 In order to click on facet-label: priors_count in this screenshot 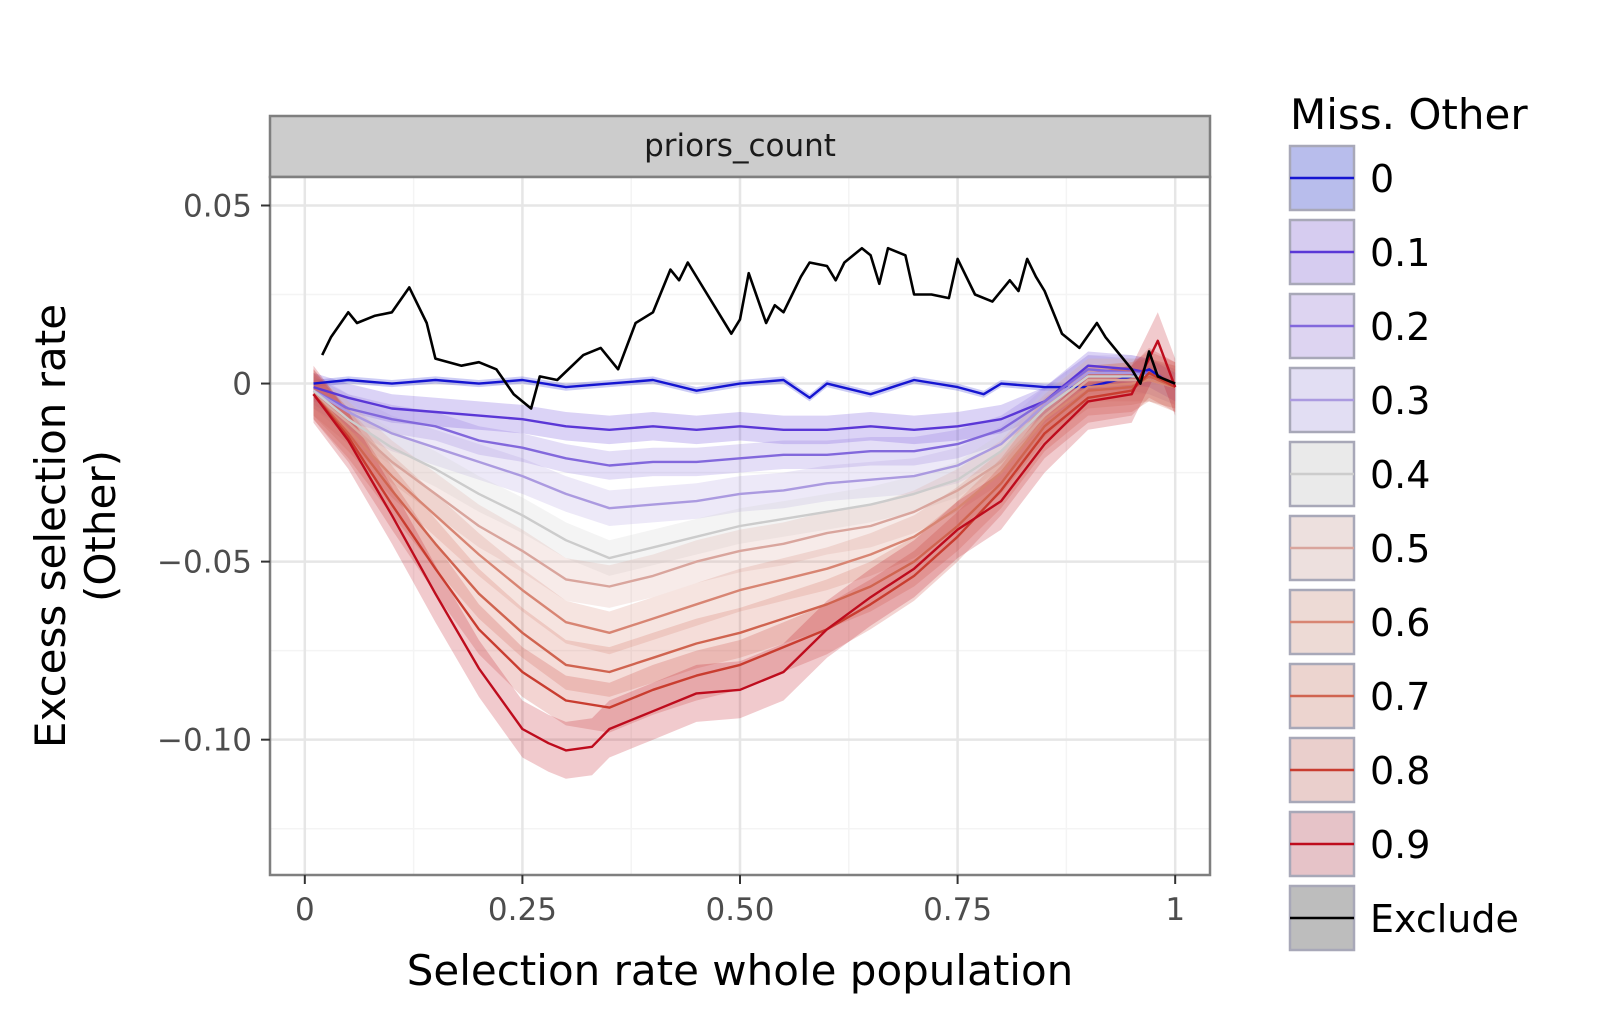, I will do `click(740, 146)`.